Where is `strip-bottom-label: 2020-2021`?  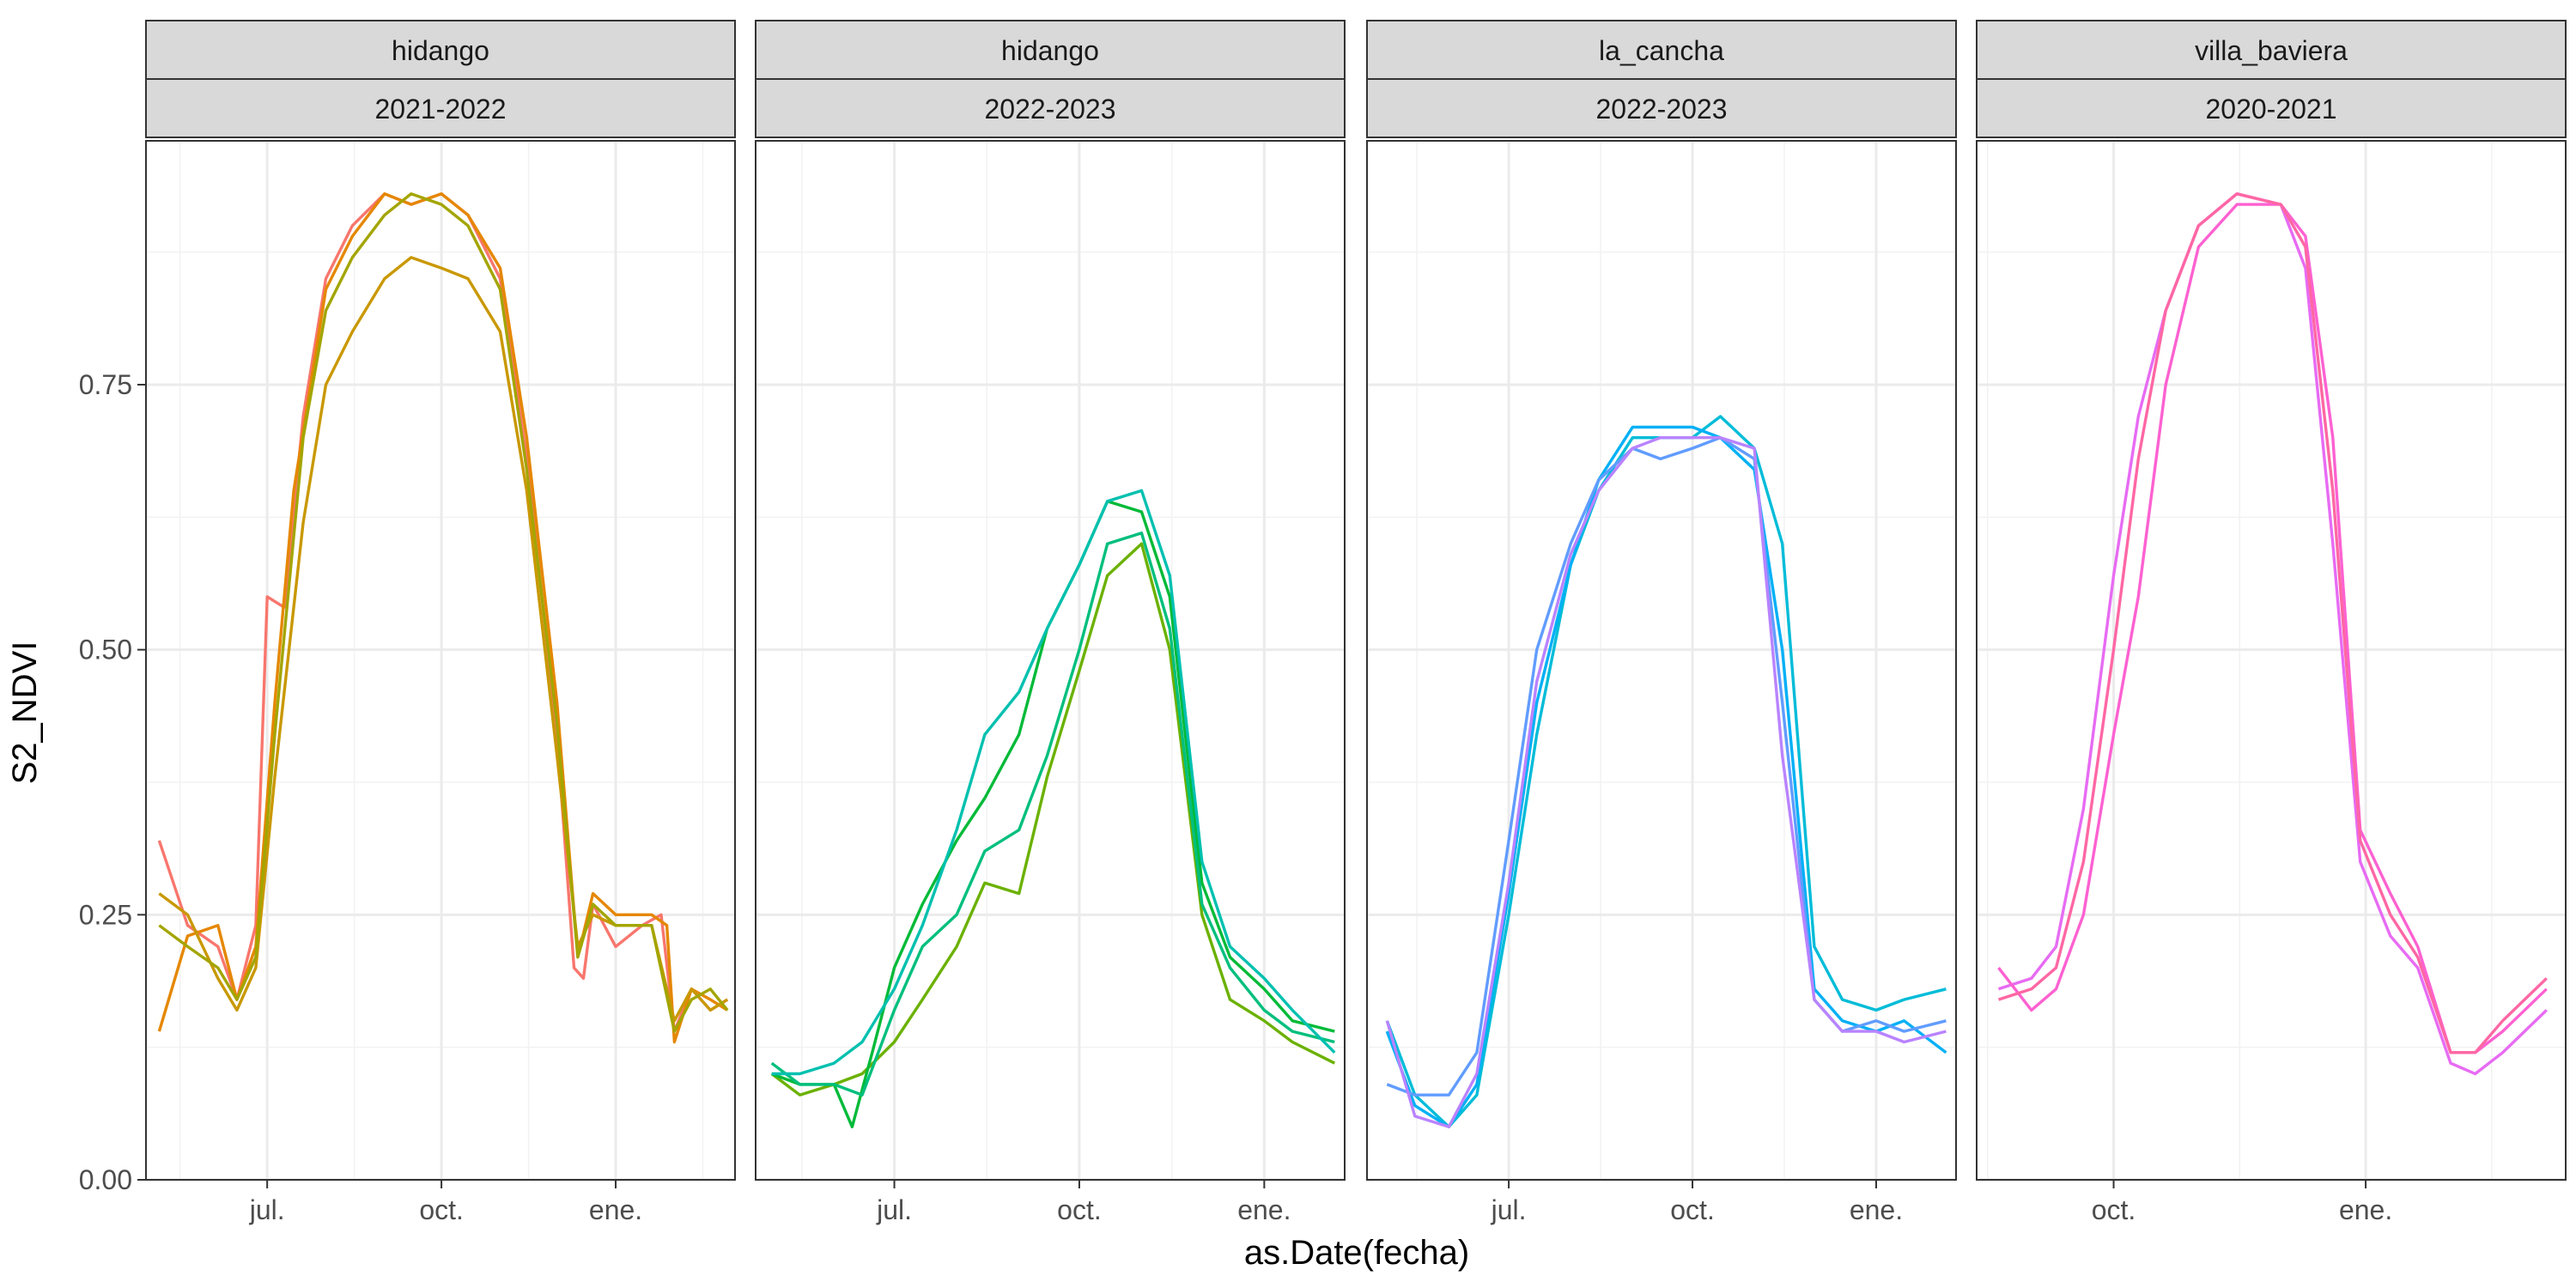
strip-bottom-label: 2020-2021 is located at coordinates (2270, 109).